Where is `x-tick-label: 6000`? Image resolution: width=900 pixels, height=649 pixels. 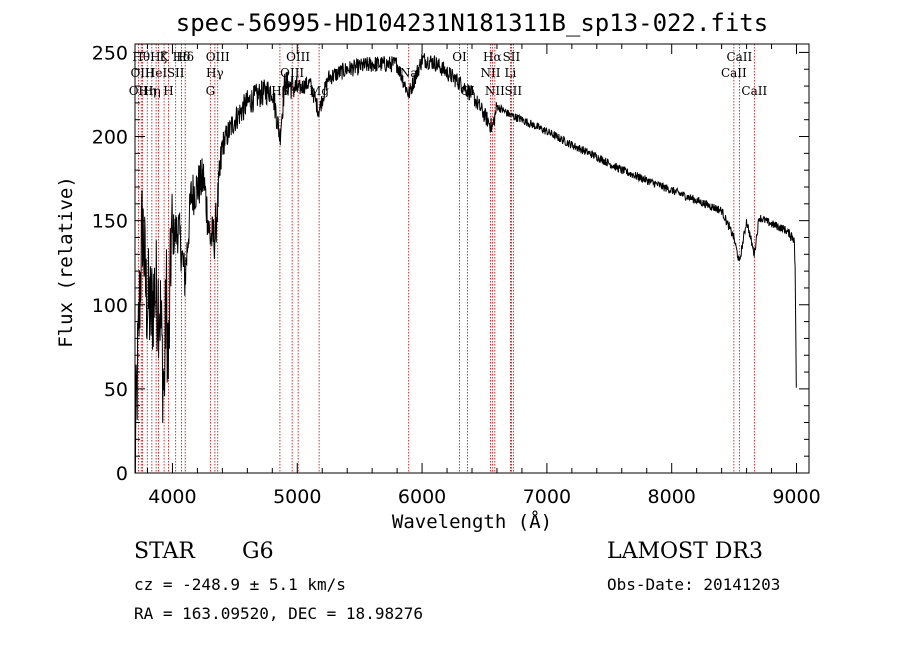
x-tick-label: 6000 is located at coordinates (422, 497).